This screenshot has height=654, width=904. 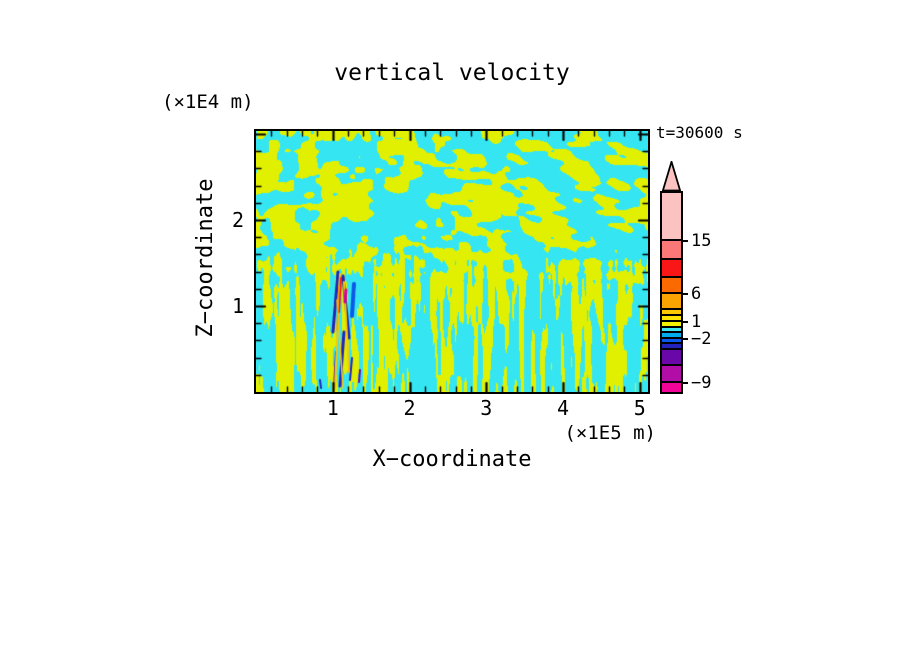 I want to click on colorbar, so click(x=671, y=292).